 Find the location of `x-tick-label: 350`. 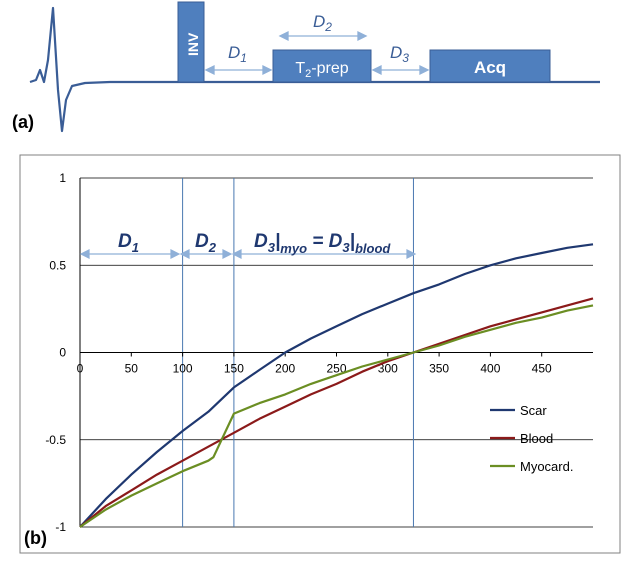

x-tick-label: 350 is located at coordinates (439, 369).